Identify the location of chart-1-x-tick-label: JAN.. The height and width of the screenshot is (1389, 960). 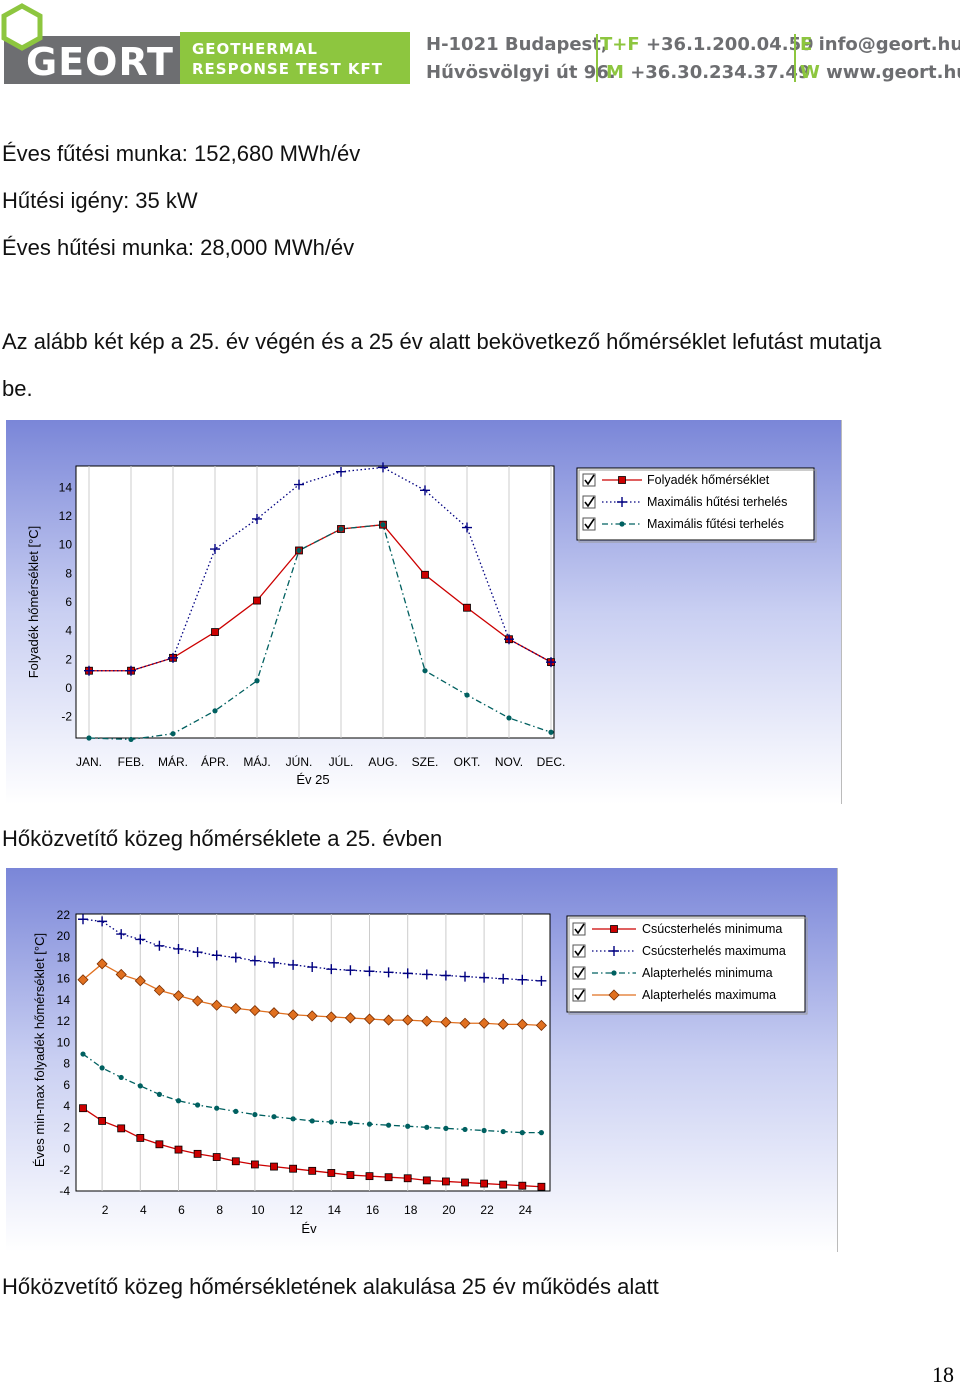
(89, 762).